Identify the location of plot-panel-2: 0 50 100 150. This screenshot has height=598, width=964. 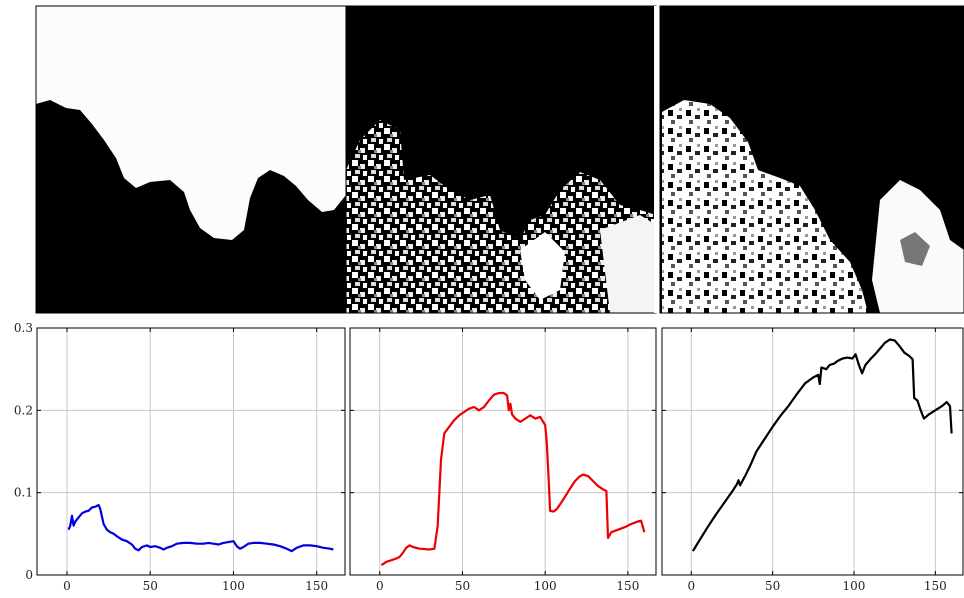
(503, 460).